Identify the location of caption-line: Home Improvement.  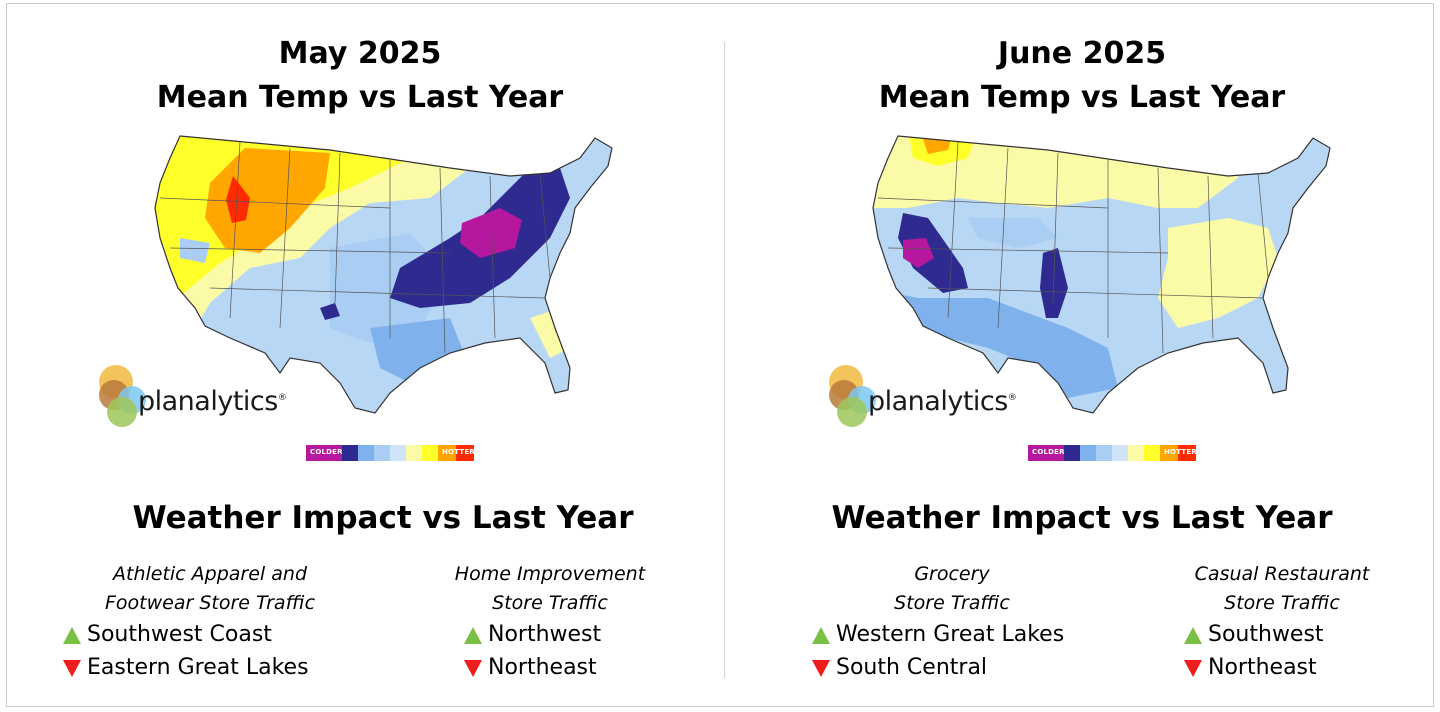
(550, 574).